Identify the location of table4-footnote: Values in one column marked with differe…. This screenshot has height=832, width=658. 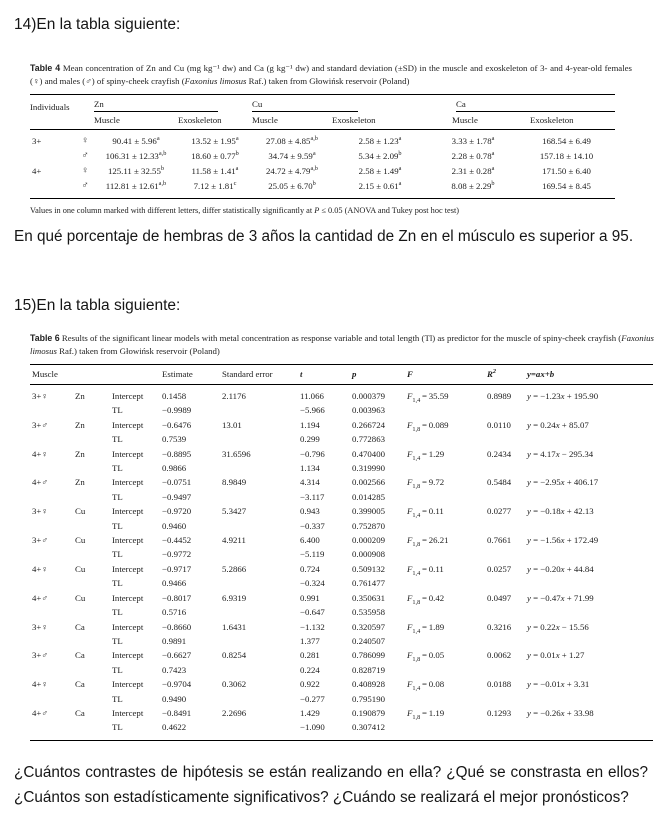
(245, 210).